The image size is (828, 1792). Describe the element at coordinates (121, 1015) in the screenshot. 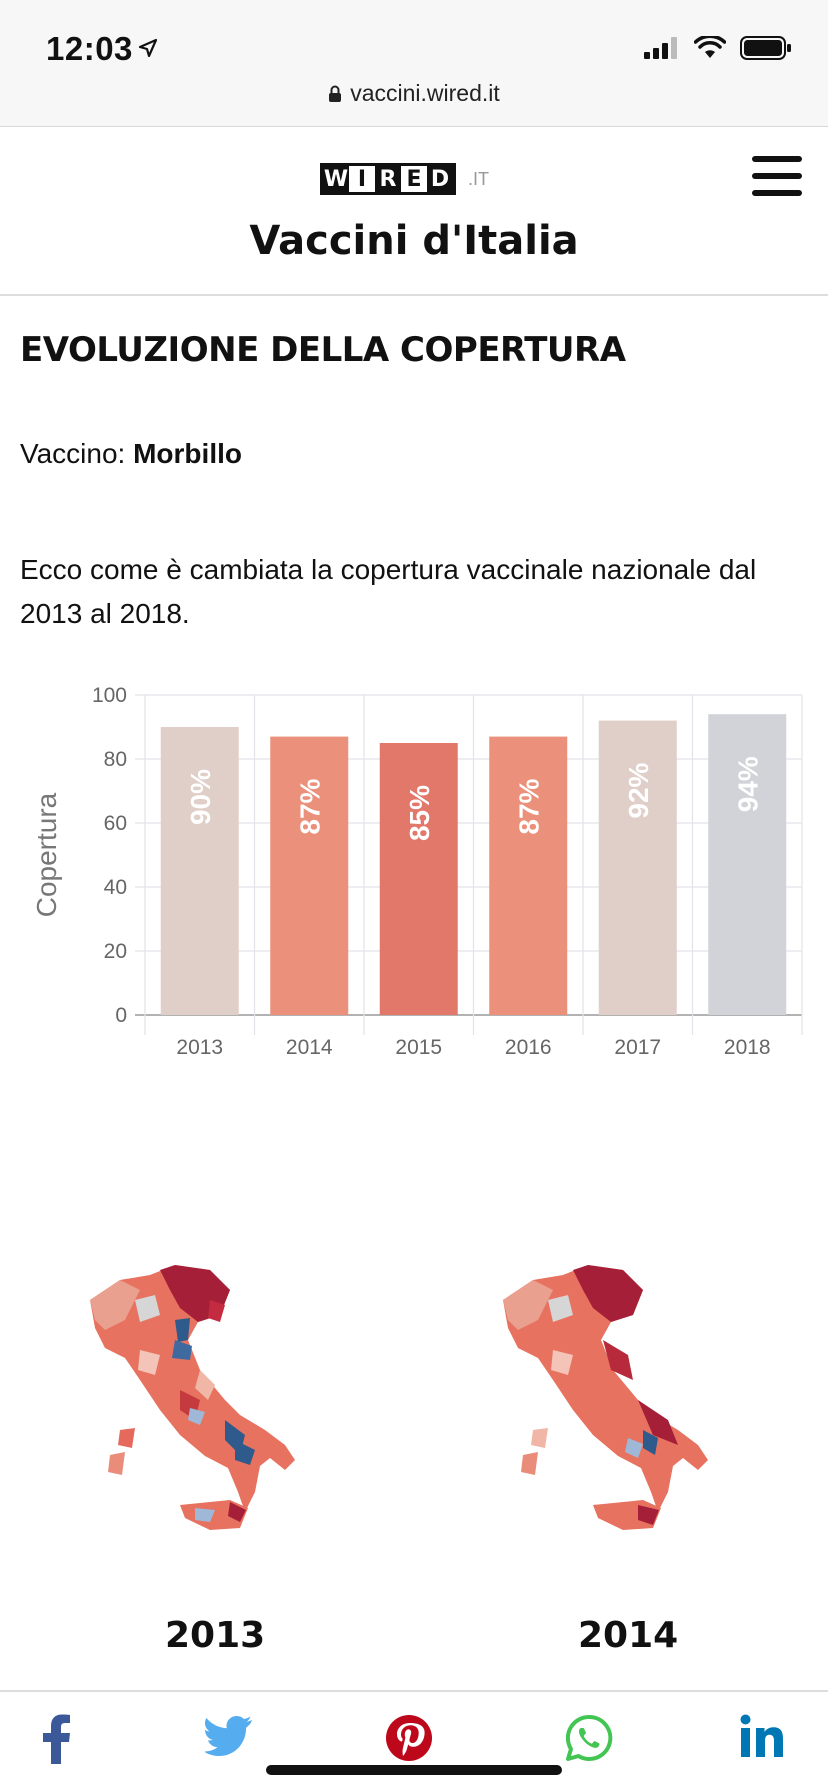

I see `y-tick-label: 0` at that location.